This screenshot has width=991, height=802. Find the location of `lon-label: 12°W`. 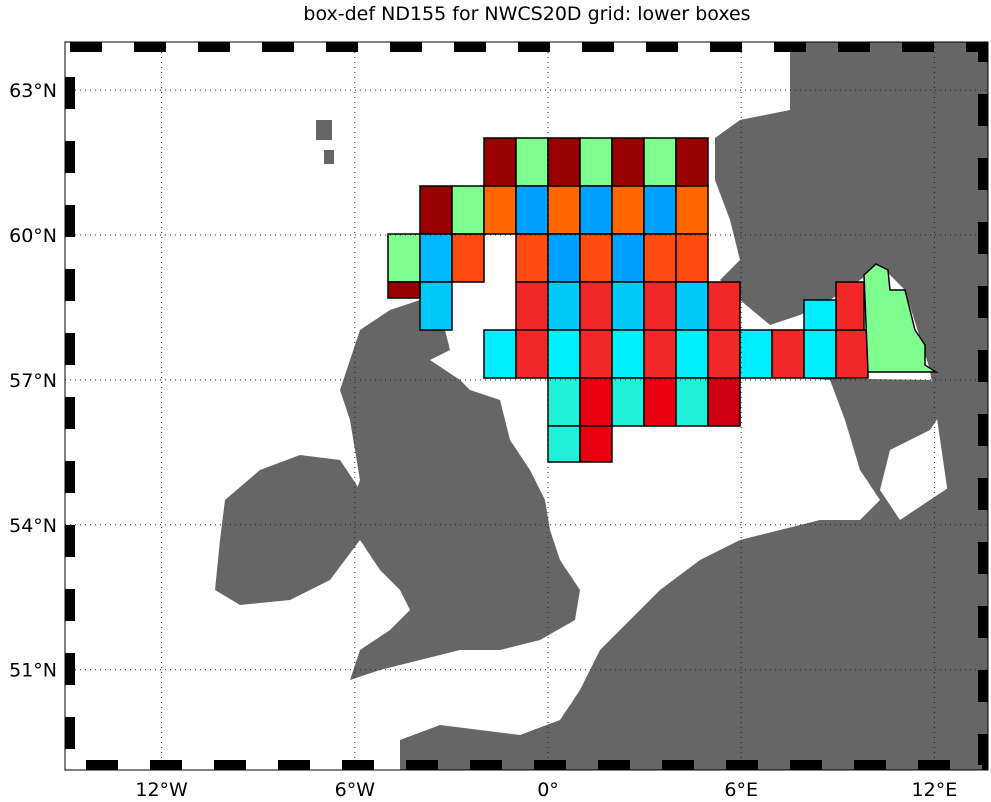

lon-label: 12°W is located at coordinates (161, 790).